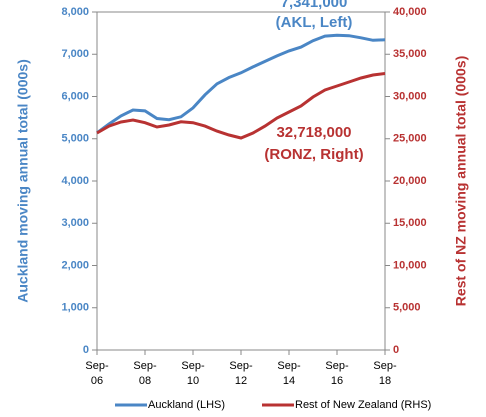 This screenshot has height=417, width=486. Describe the element at coordinates (407, 308) in the screenshot. I see `y2-tick-label: 5,000` at that location.